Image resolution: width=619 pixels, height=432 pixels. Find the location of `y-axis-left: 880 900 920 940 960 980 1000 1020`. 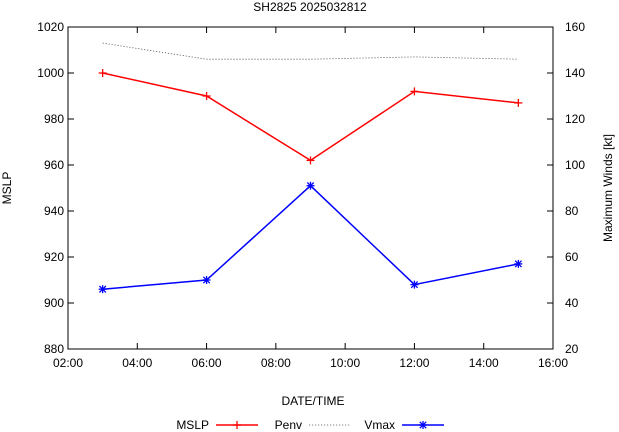

y-axis-left: 880 900 920 940 960 980 1000 1020 is located at coordinates (55, 188).